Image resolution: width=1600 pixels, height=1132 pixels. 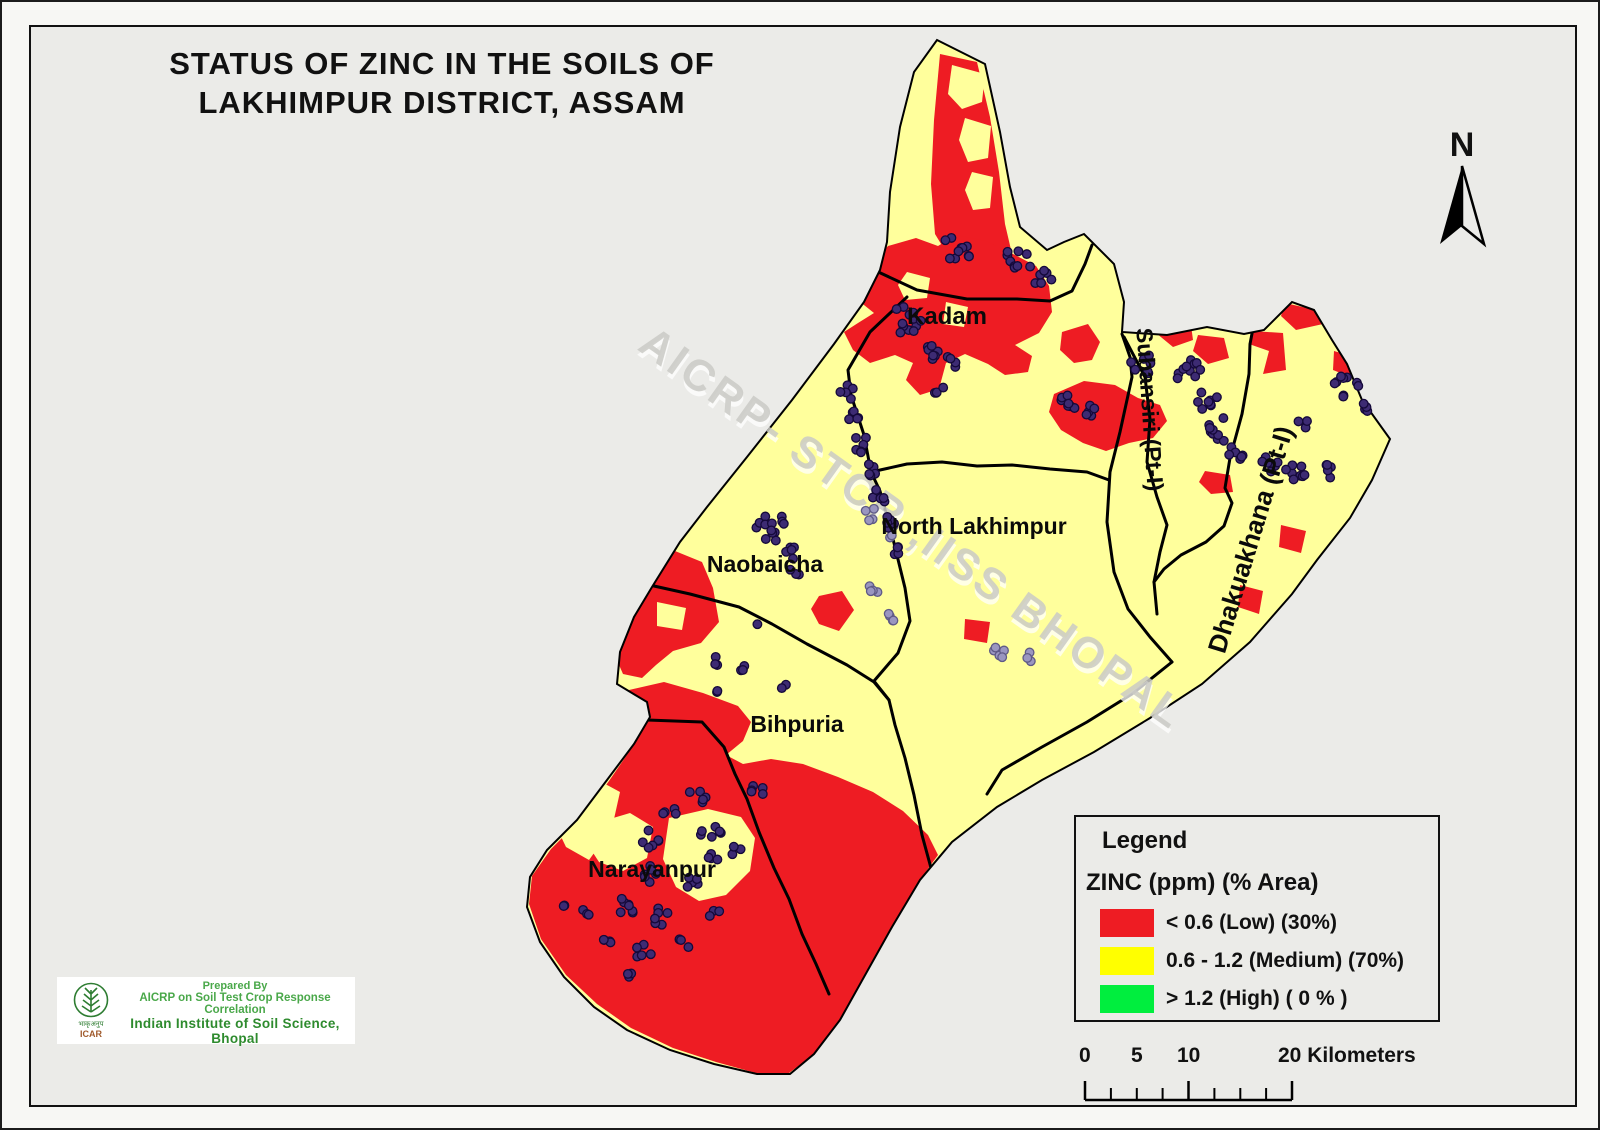 I want to click on scale-tick-0: 0, so click(x=1085, y=1055).